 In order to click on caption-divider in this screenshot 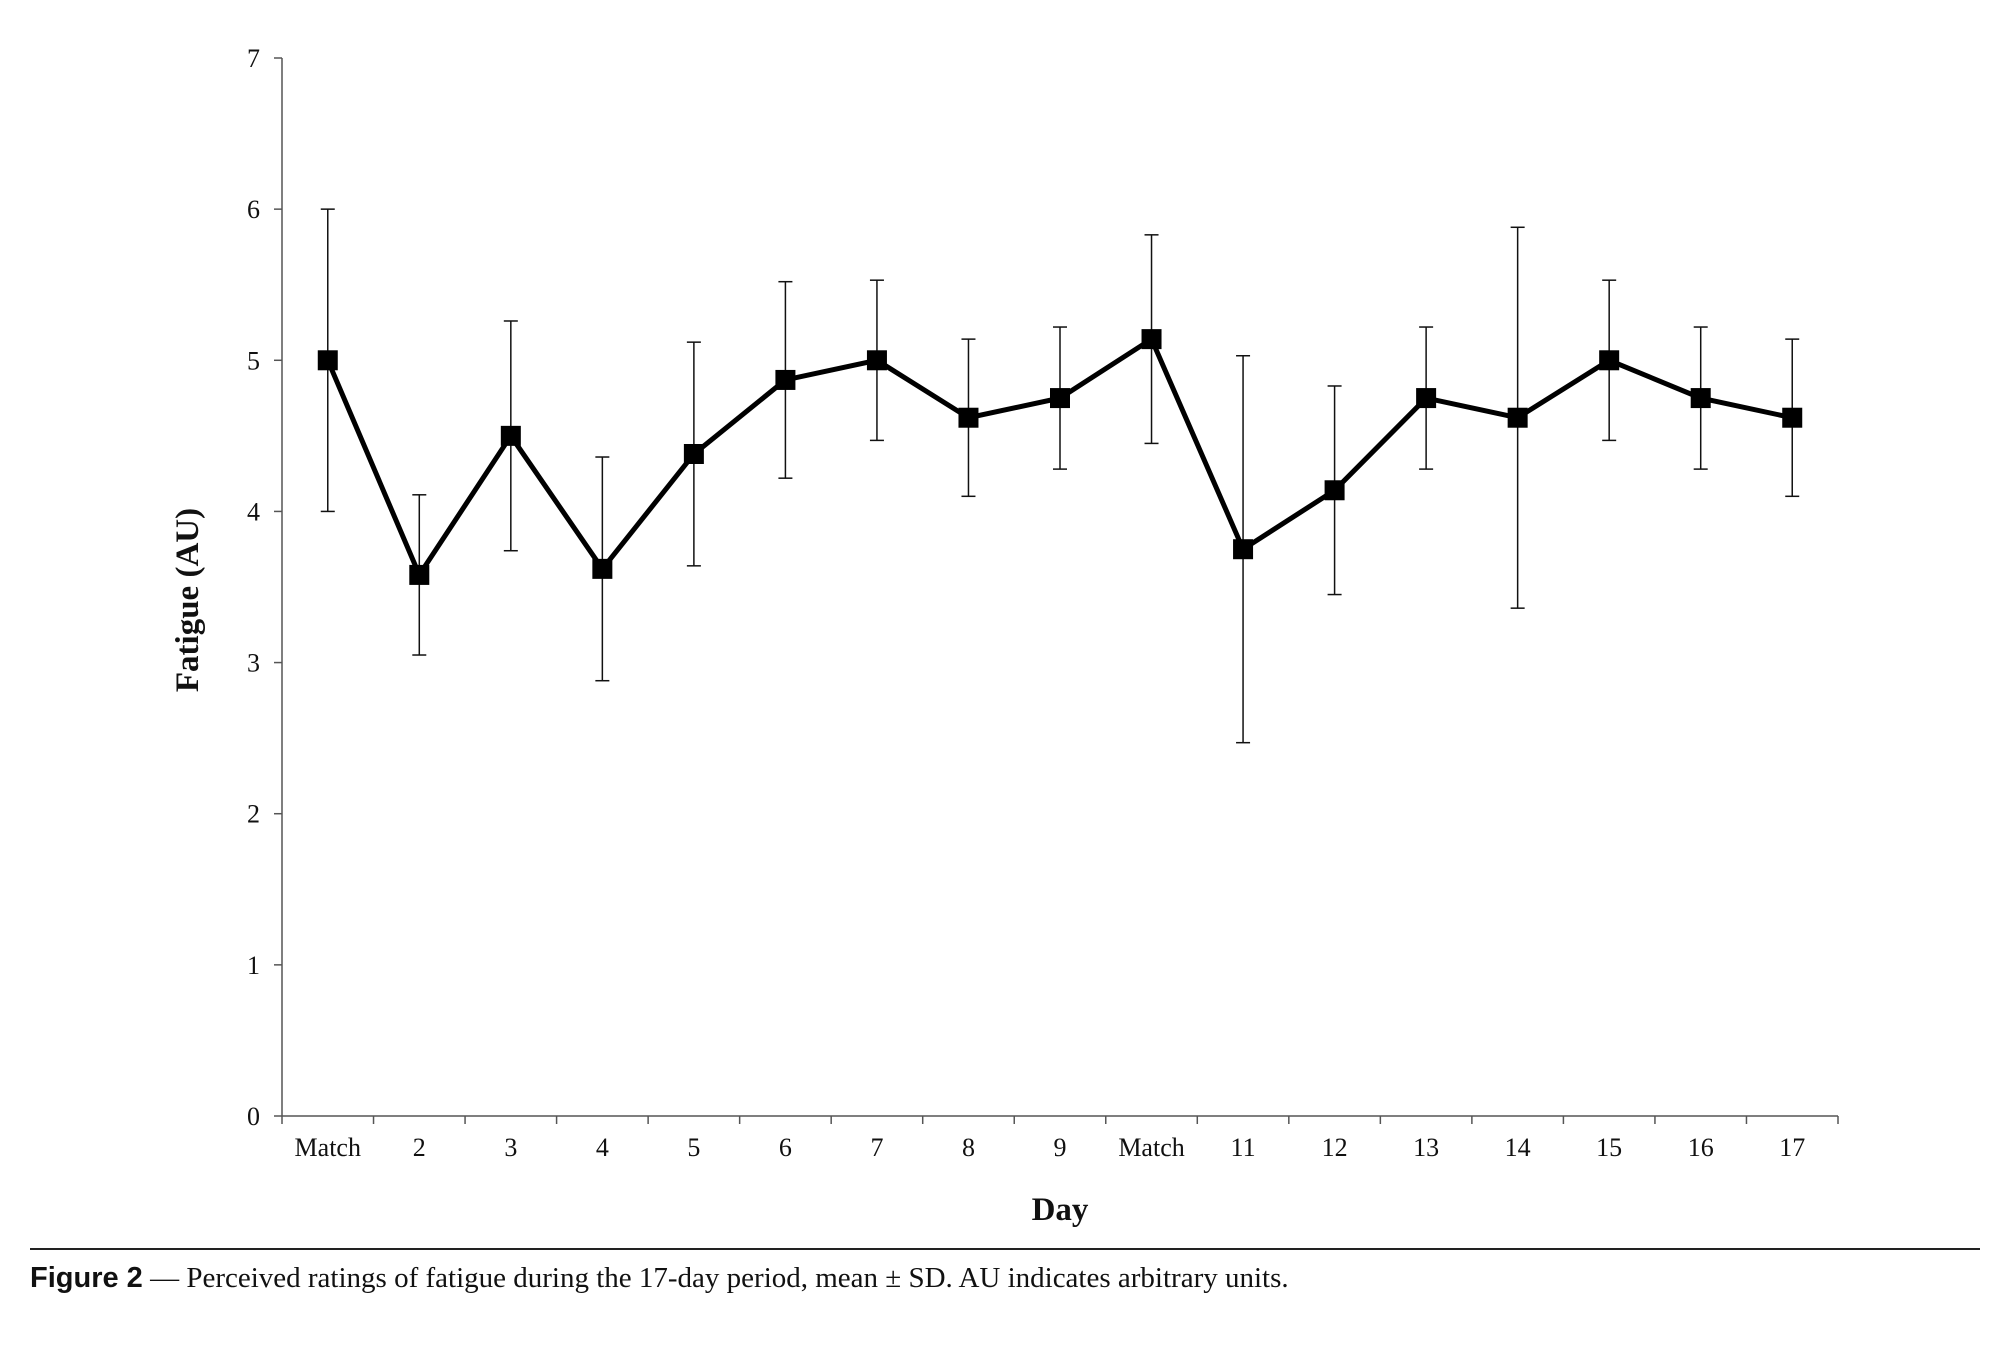, I will do `click(1005, 1249)`.